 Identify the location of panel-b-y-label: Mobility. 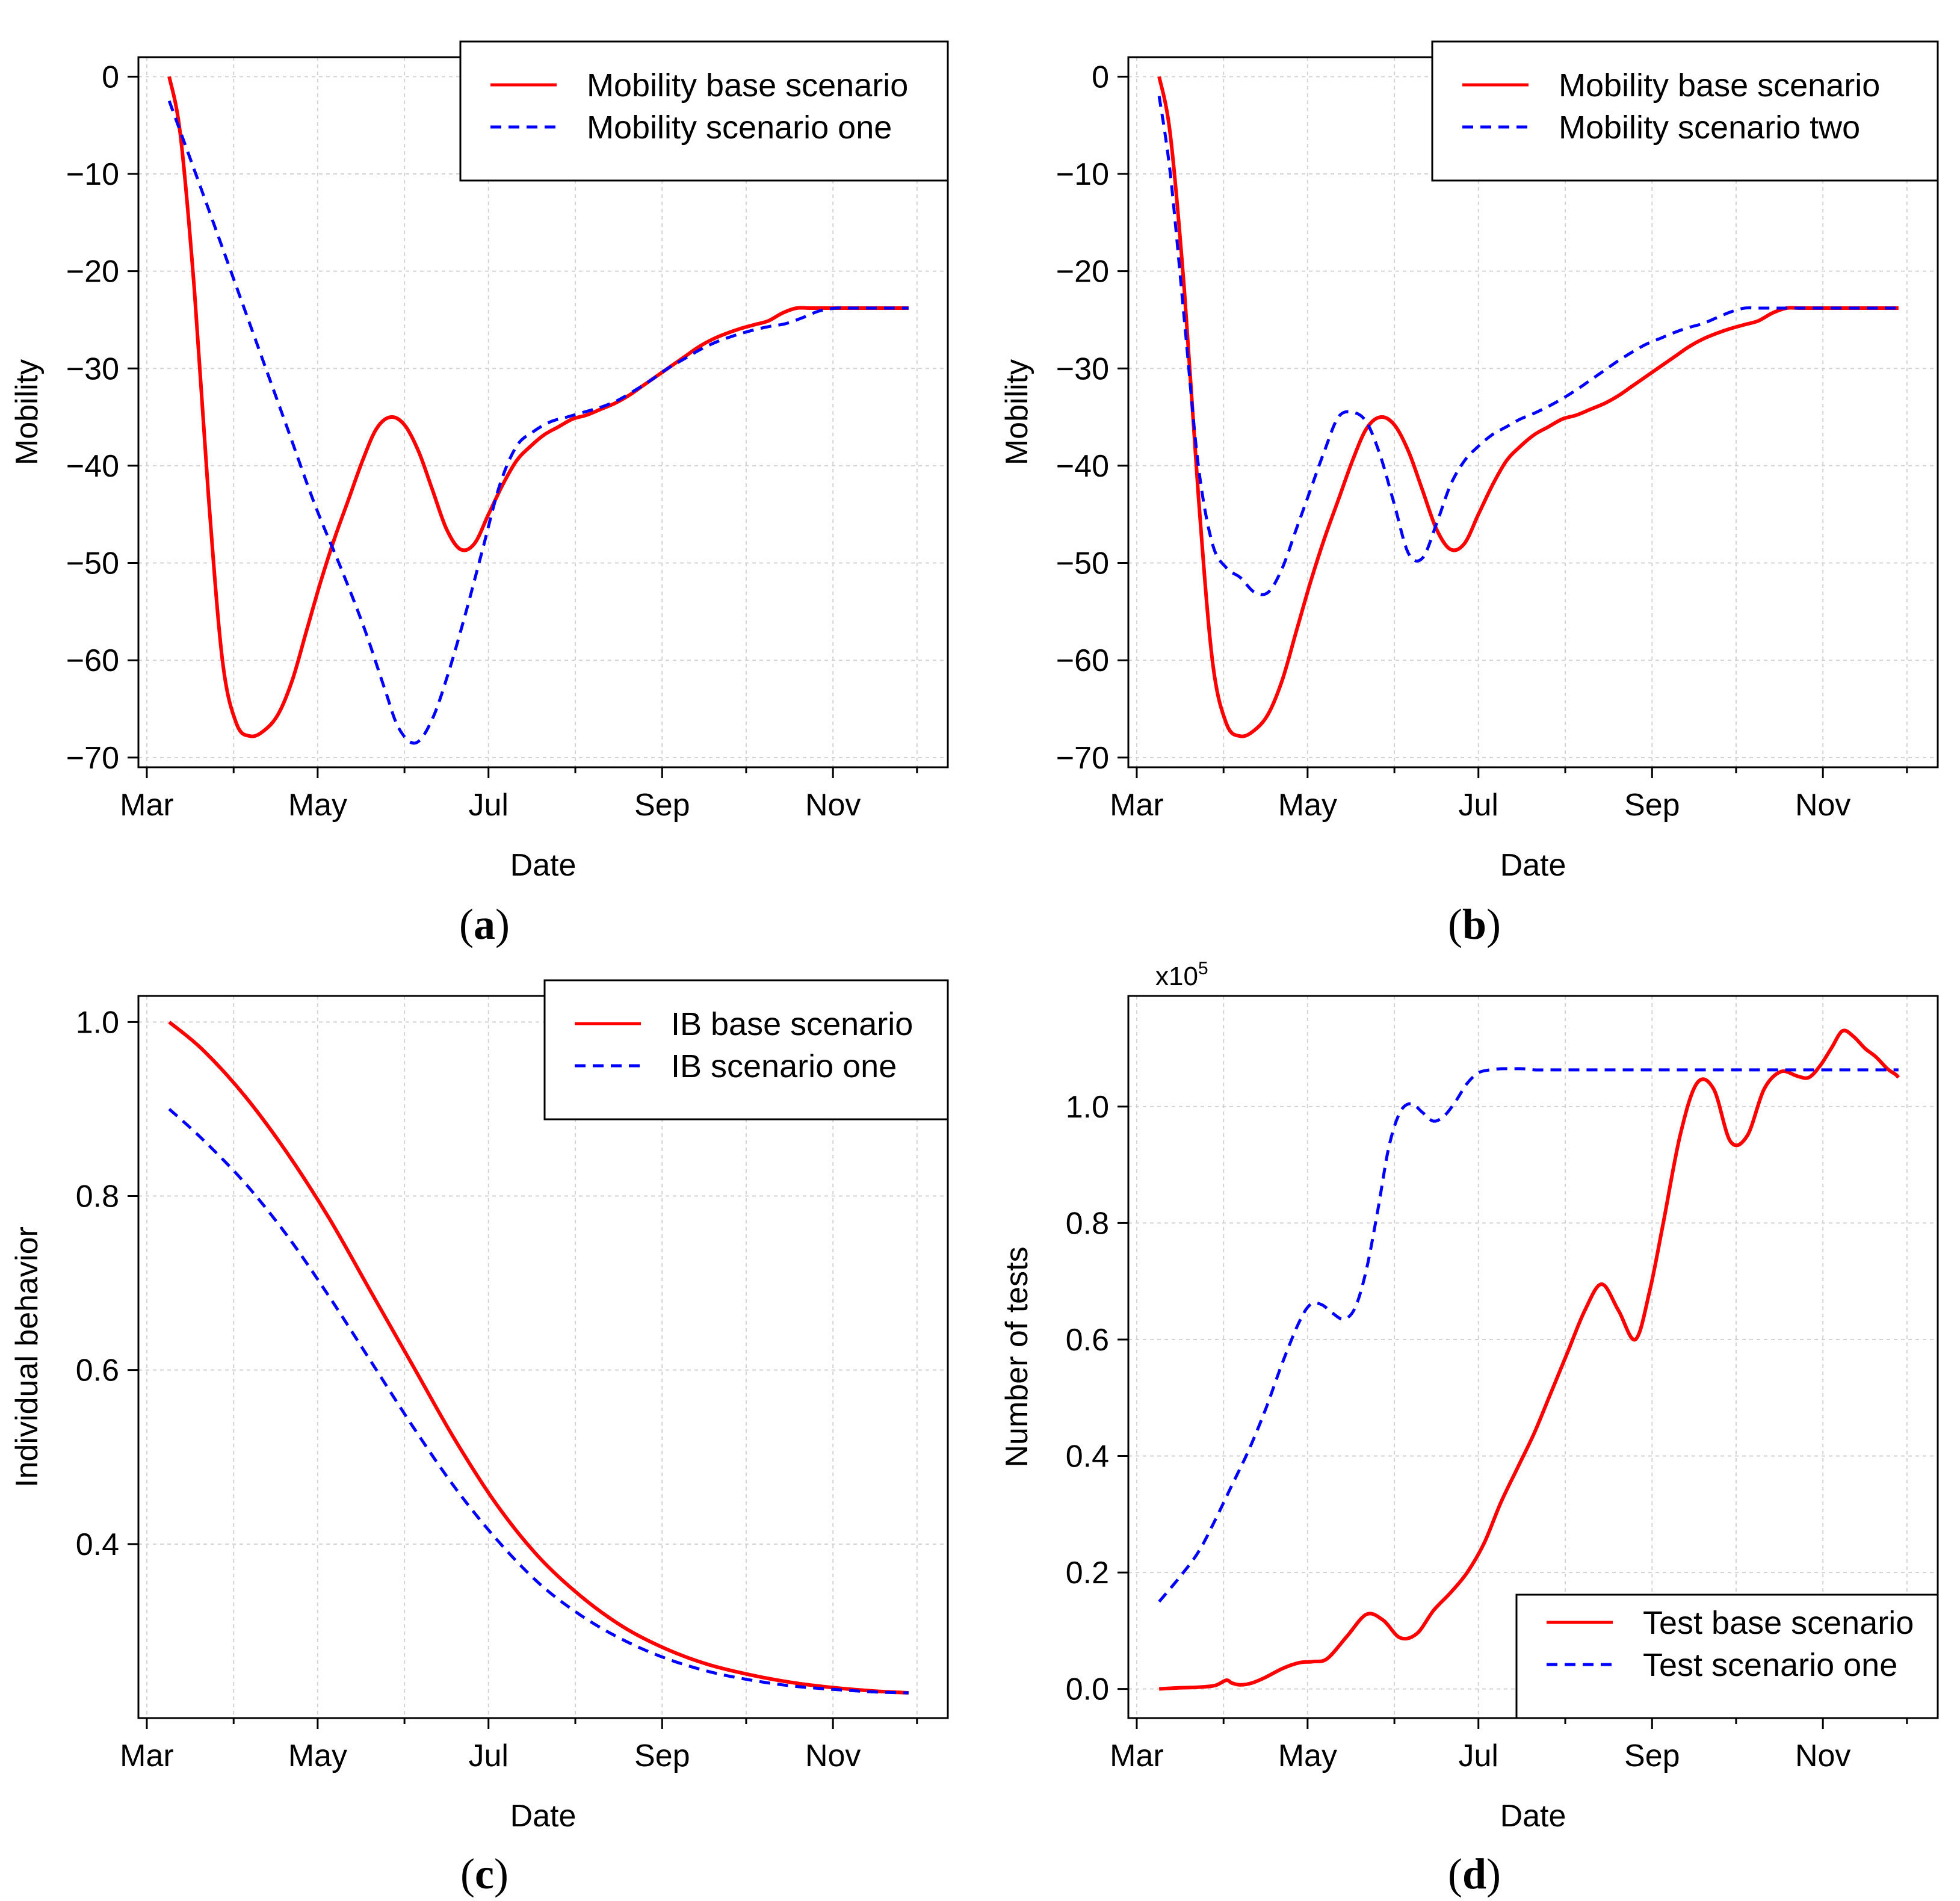
(1017, 412).